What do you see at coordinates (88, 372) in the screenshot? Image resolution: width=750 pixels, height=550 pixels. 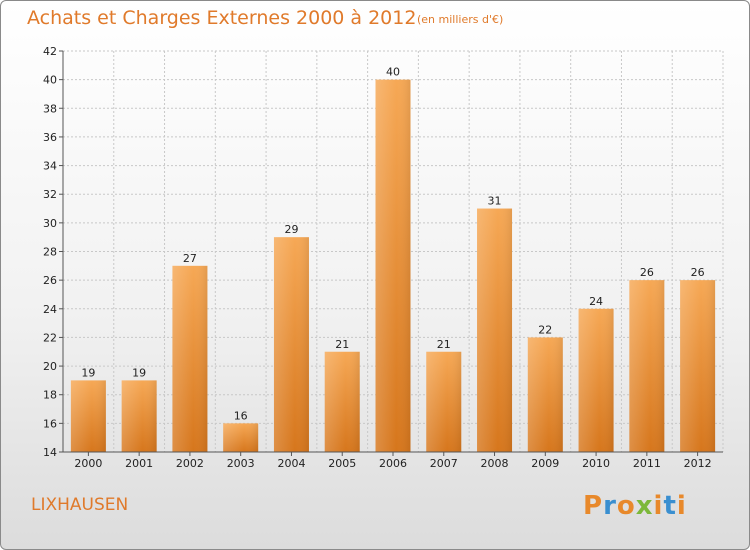 I see `data-label-2000: 19` at bounding box center [88, 372].